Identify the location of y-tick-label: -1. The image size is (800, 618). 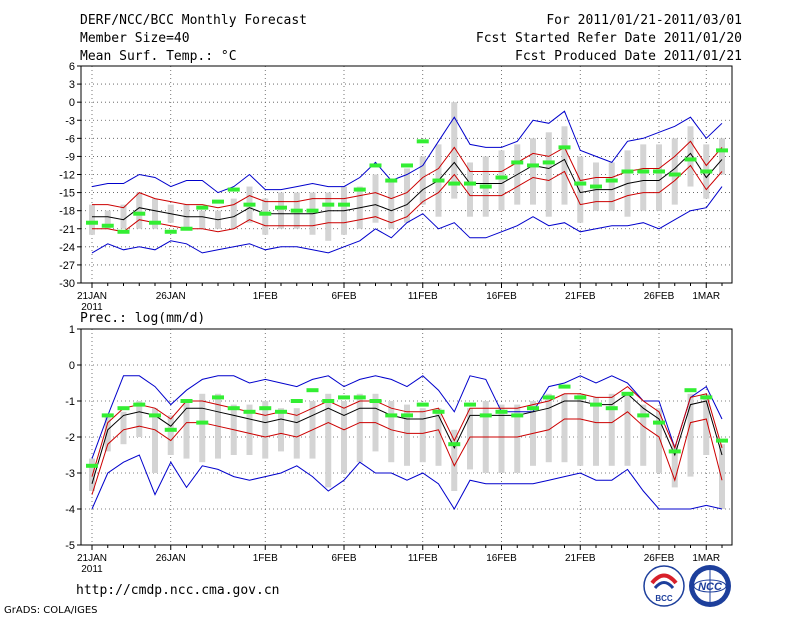
(70, 402).